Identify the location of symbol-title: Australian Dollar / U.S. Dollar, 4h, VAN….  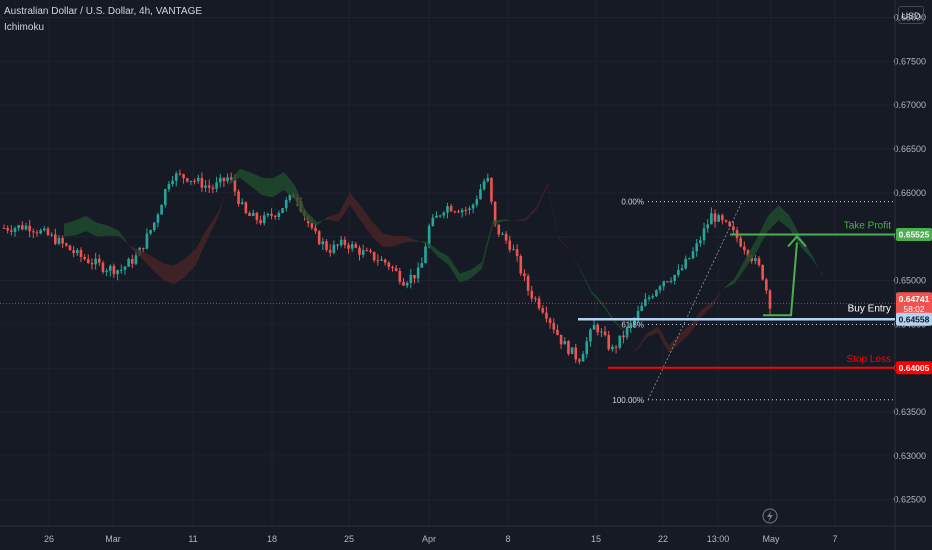
(103, 11).